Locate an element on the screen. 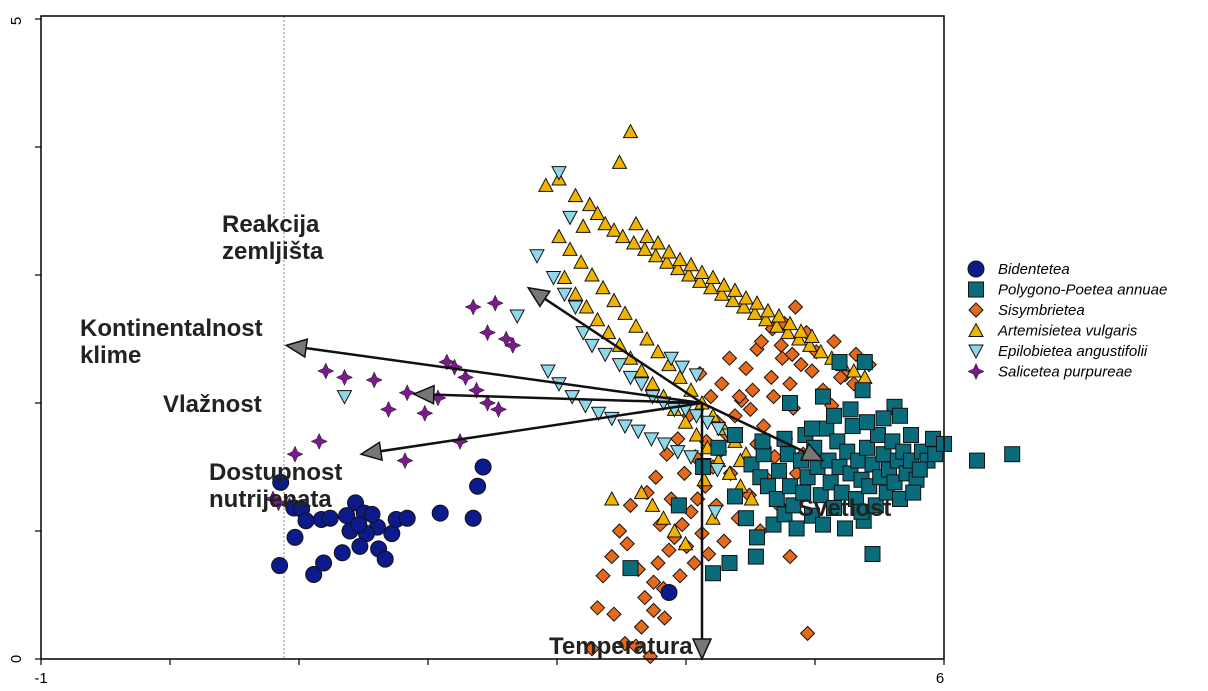  legend-label: Artemisietea vulgaris is located at coordinates (1067, 331).